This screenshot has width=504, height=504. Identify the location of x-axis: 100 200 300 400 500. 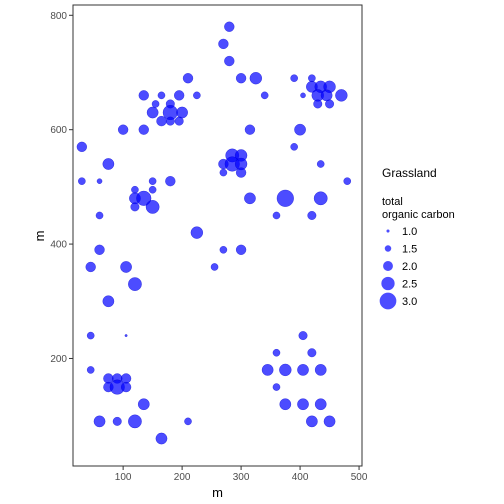
(241, 474).